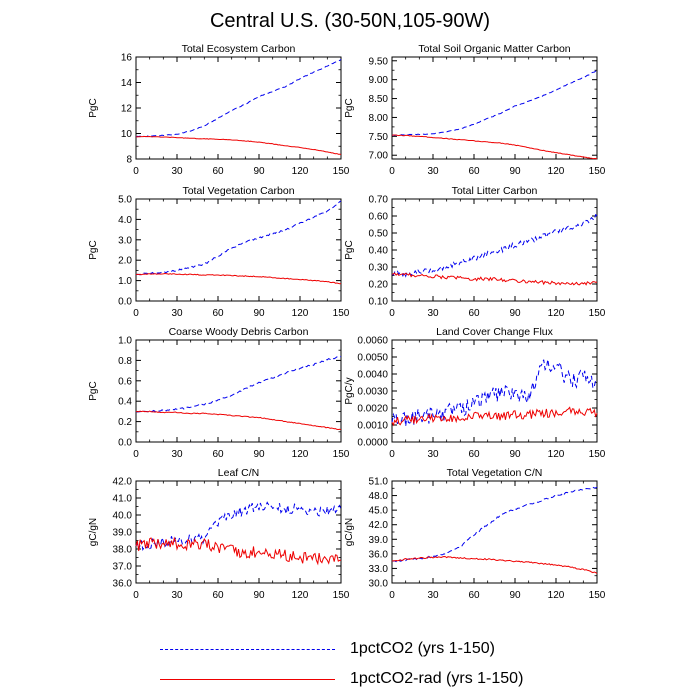 Image resolution: width=700 pixels, height=700 pixels. What do you see at coordinates (239, 332) in the screenshot?
I see `chart-title: Coarse Woody Debris Carbon` at bounding box center [239, 332].